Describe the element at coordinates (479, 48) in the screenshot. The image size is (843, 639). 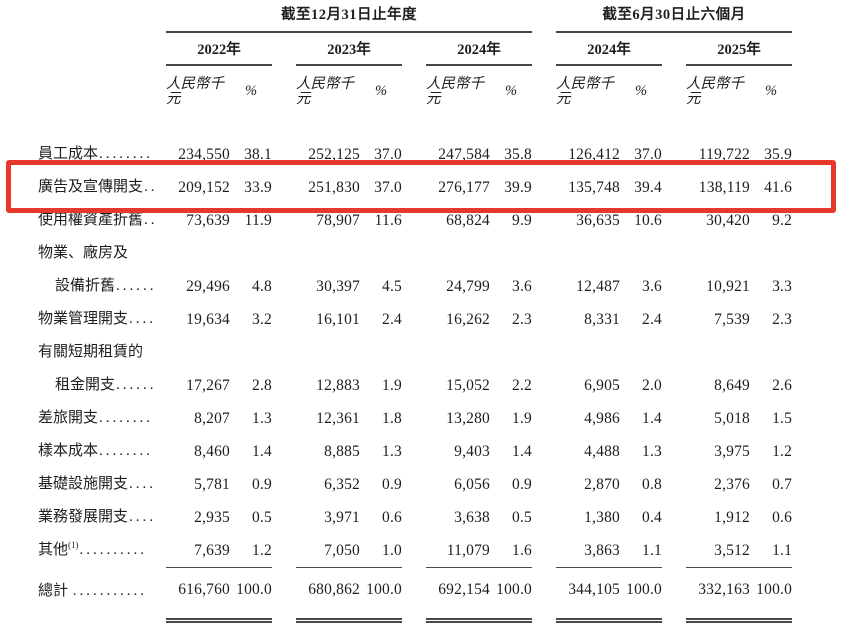
I see `header-year-2024: 2024年` at that location.